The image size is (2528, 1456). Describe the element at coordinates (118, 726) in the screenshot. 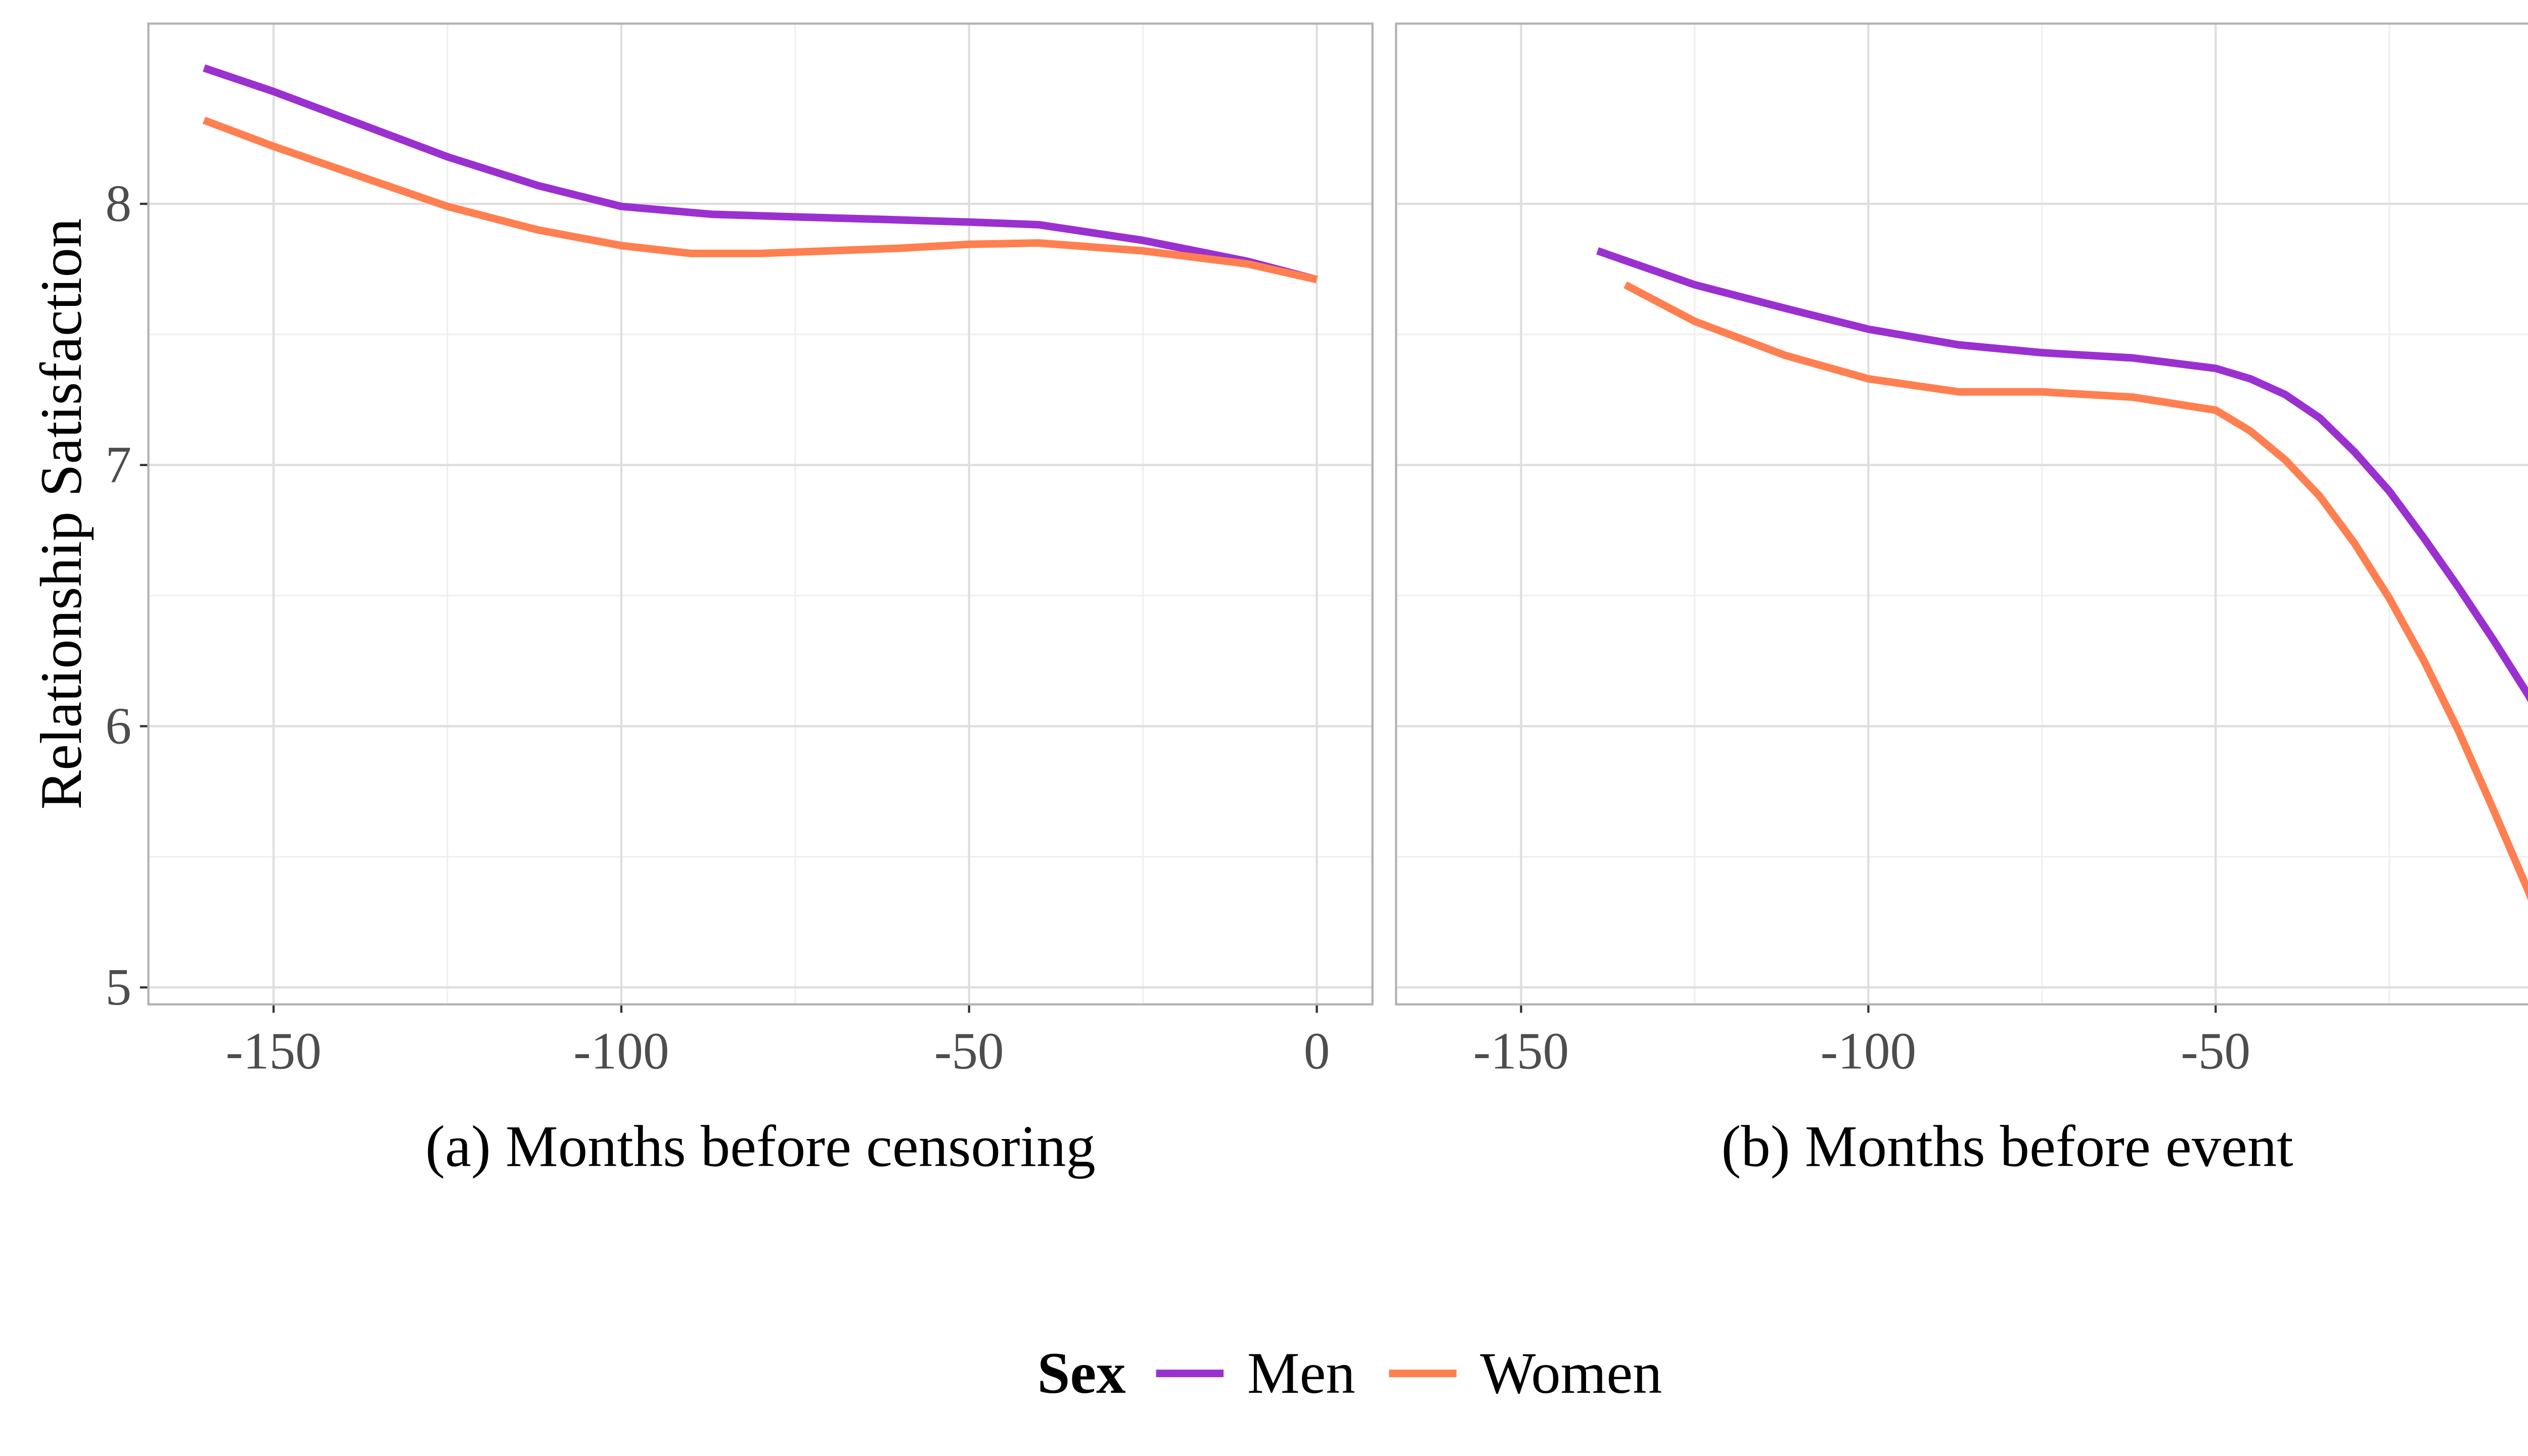

I see `y-tick-label: 6` at that location.